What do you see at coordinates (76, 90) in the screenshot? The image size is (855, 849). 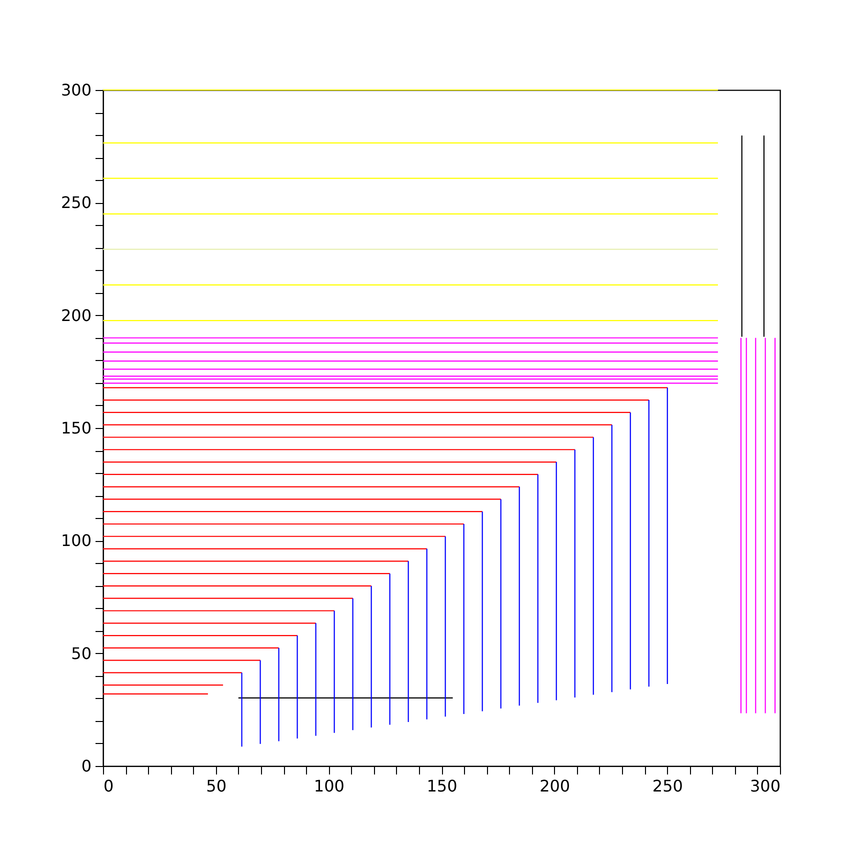 I see `y-tick-label: 300` at bounding box center [76, 90].